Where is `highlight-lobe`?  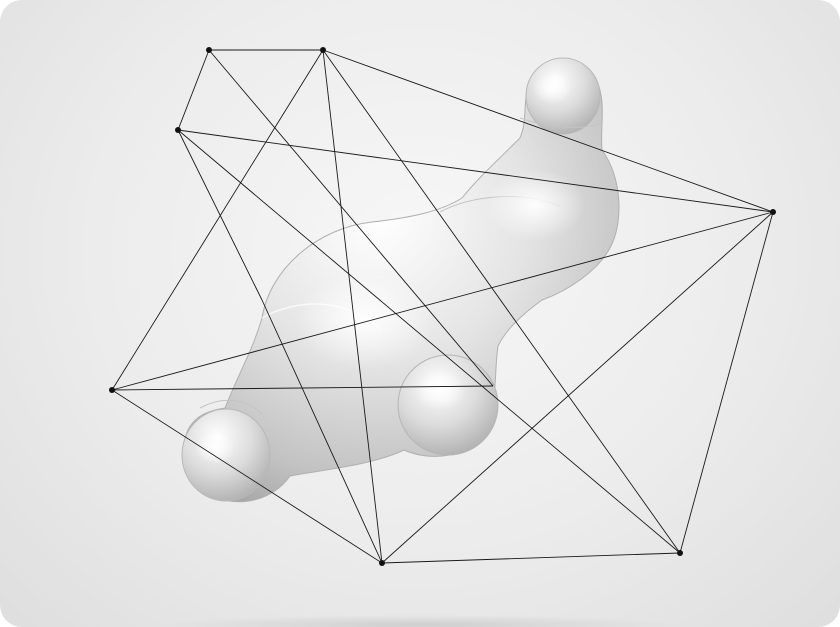
highlight-lobe is located at coordinates (440, 390).